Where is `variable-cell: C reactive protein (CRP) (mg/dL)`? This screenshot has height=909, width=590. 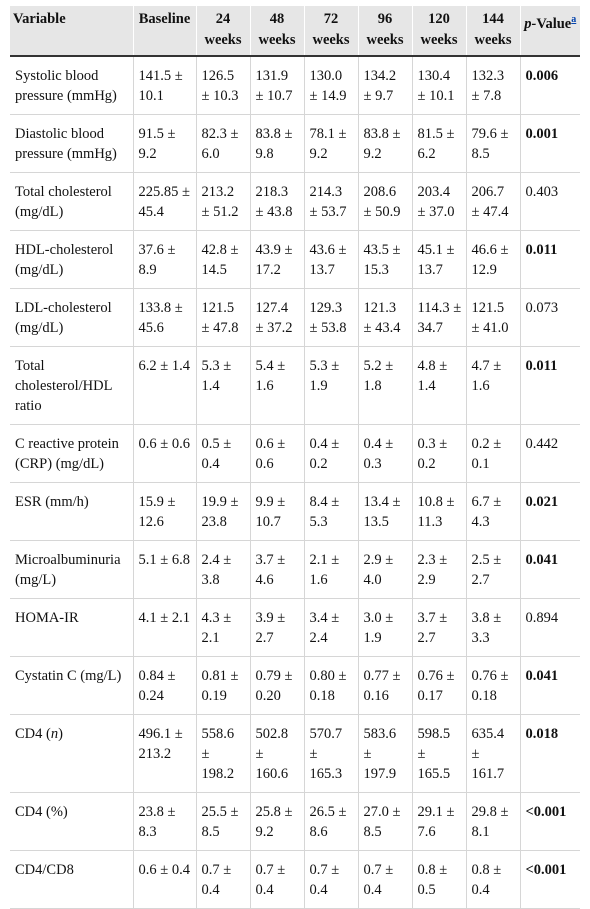
variable-cell: C reactive protein (CRP) (mg/dL) is located at coordinates (71, 453).